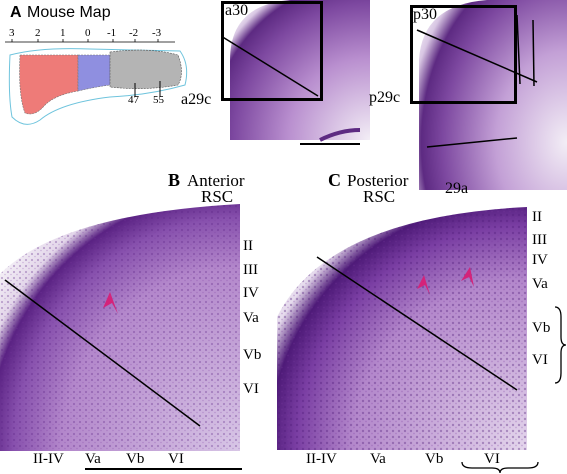 The image size is (567, 474). What do you see at coordinates (251, 293) in the screenshot?
I see `panel-b-layer-label: IV` at bounding box center [251, 293].